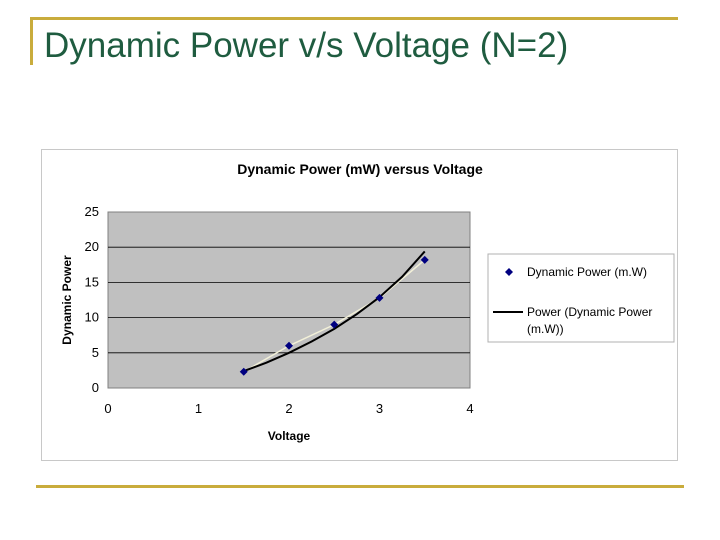 The height and width of the screenshot is (540, 720). Describe the element at coordinates (31, 41) in the screenshot. I see `title-accent-bar` at that location.